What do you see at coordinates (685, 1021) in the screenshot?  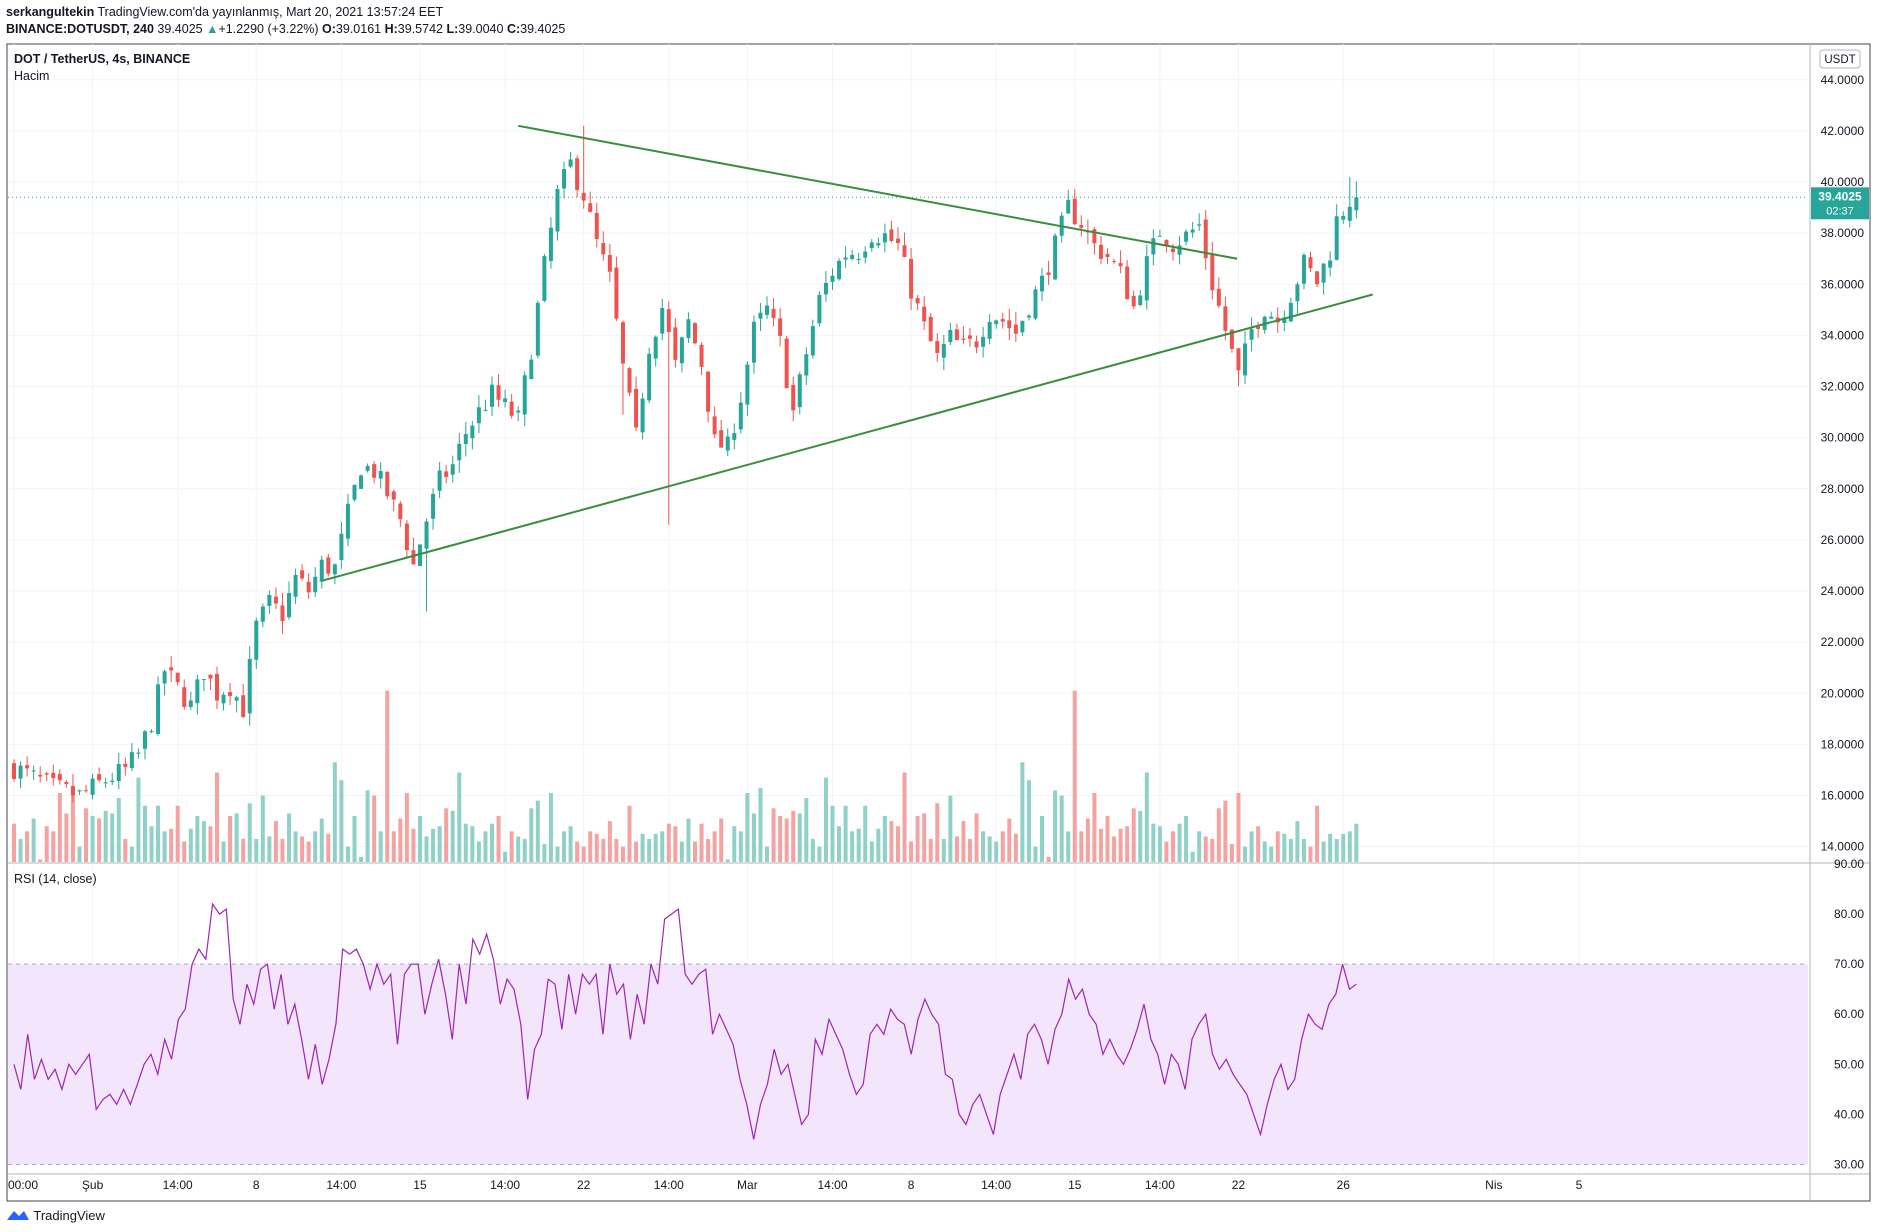 I see `rsi-series-line` at bounding box center [685, 1021].